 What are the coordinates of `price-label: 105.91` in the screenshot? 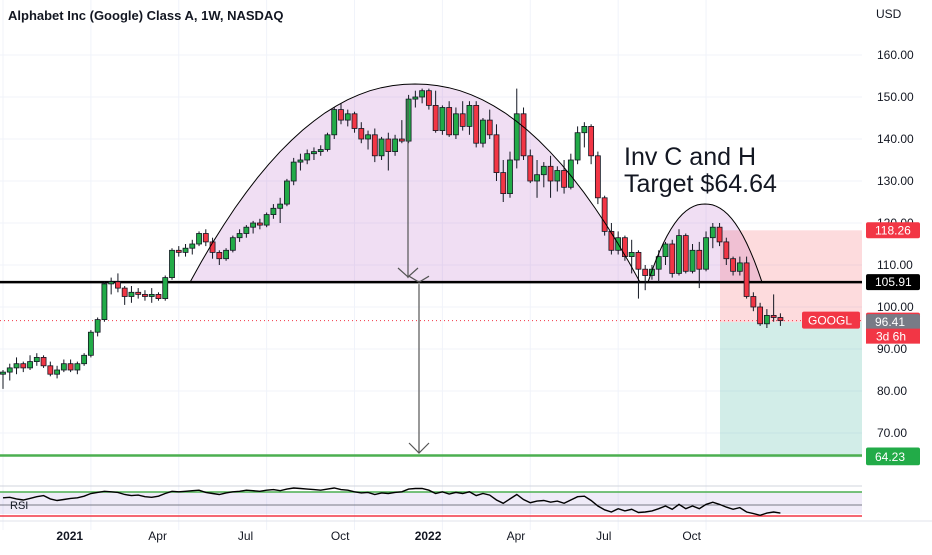 It's located at (893, 282).